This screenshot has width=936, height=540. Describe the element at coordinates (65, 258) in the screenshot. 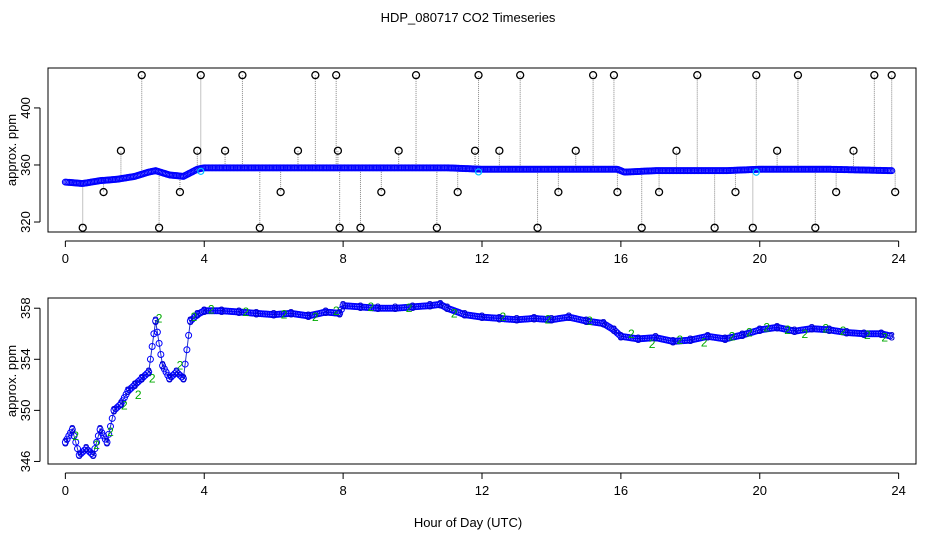

I see `panel-top-x-tick-label: 0` at that location.